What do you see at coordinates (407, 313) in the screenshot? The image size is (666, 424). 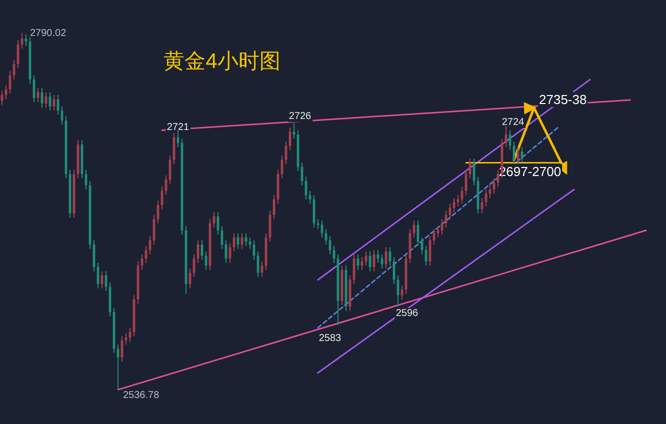 I see `annotation: 2596` at bounding box center [407, 313].